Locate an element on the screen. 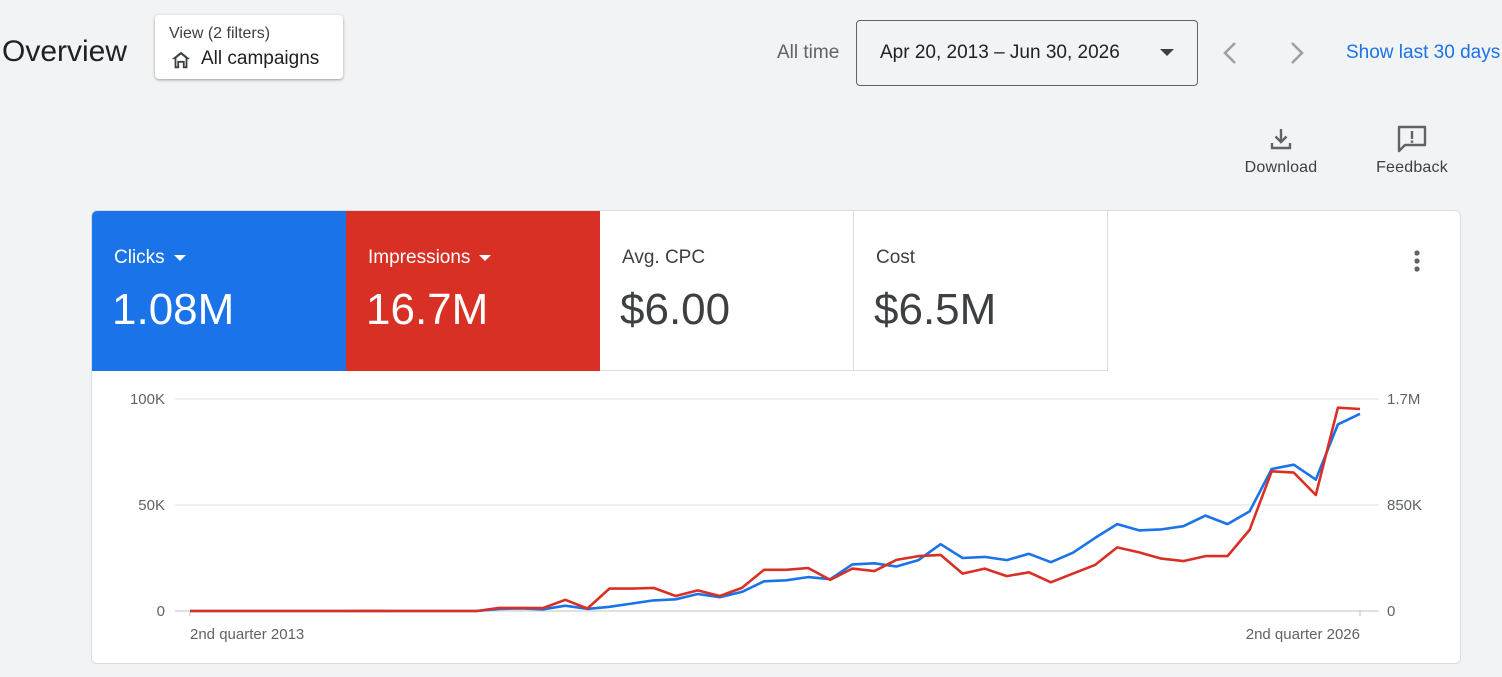  download-label: Download is located at coordinates (1281, 167).